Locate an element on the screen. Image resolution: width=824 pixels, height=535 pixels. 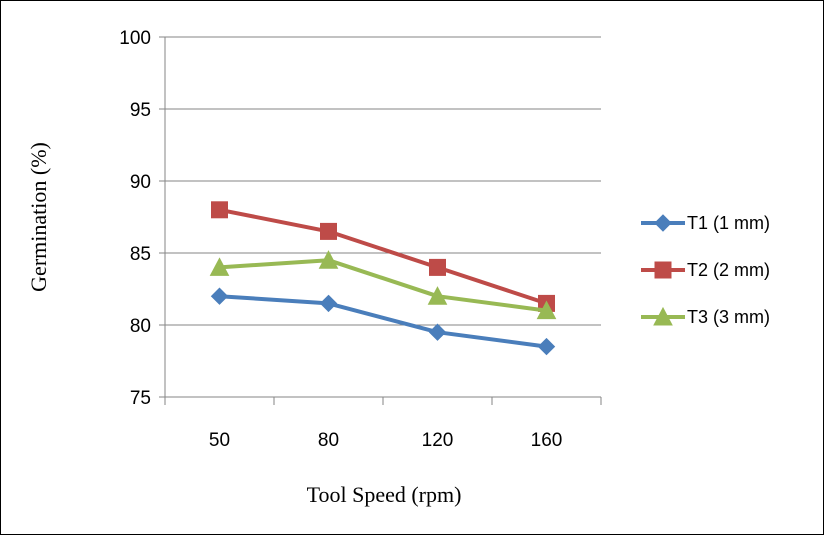
legend-item: T2 (2 mm) is located at coordinates (705, 270).